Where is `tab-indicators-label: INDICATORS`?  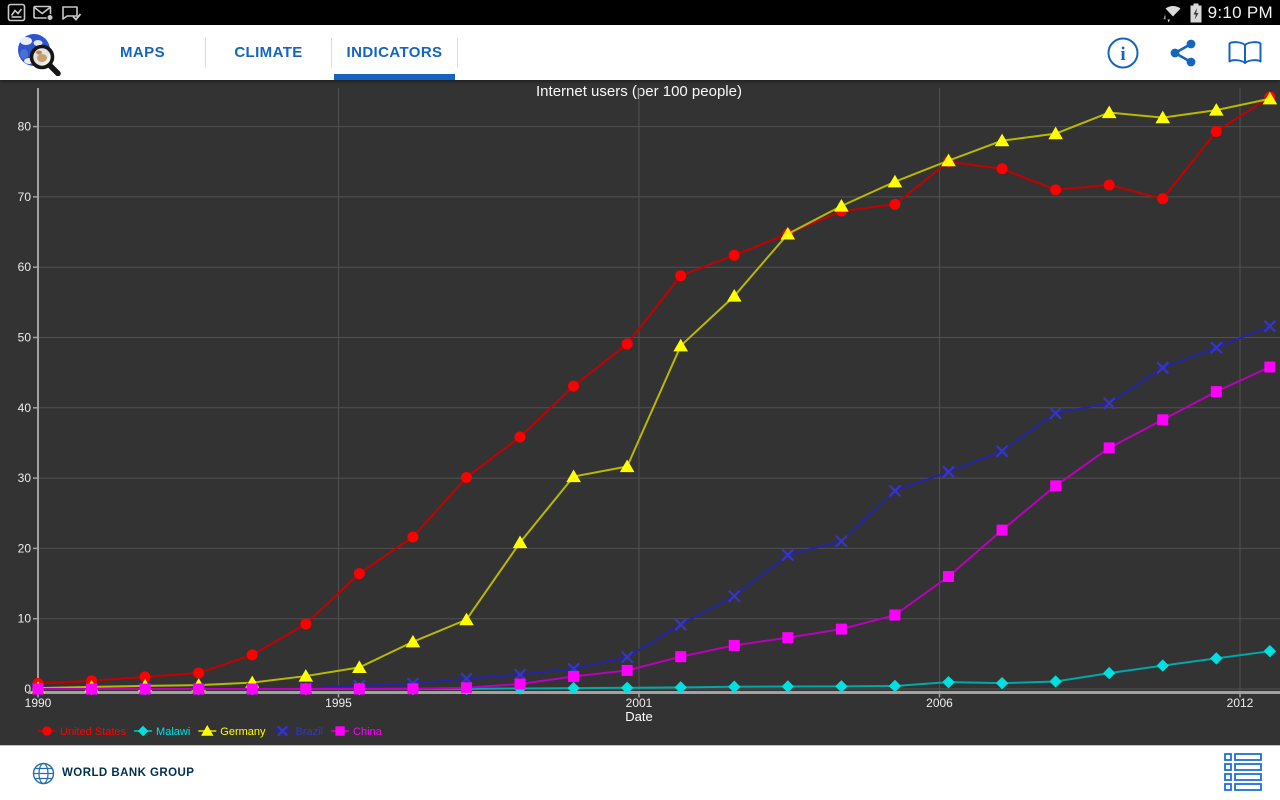
tab-indicators-label: INDICATORS is located at coordinates (394, 52).